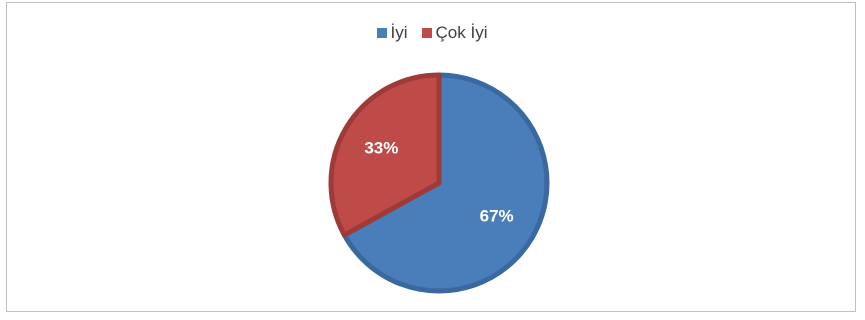 Image resolution: width=865 pixels, height=320 pixels. What do you see at coordinates (461, 32) in the screenshot?
I see `legend-label-cok-iyi: Çok İyi` at bounding box center [461, 32].